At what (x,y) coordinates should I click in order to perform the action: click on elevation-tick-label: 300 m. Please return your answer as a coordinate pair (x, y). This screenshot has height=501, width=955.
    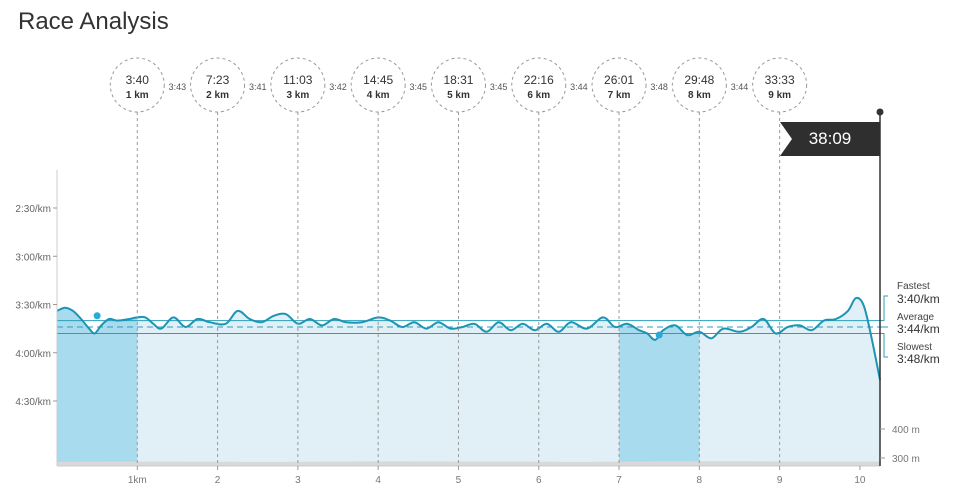
    Looking at the image, I should click on (906, 459).